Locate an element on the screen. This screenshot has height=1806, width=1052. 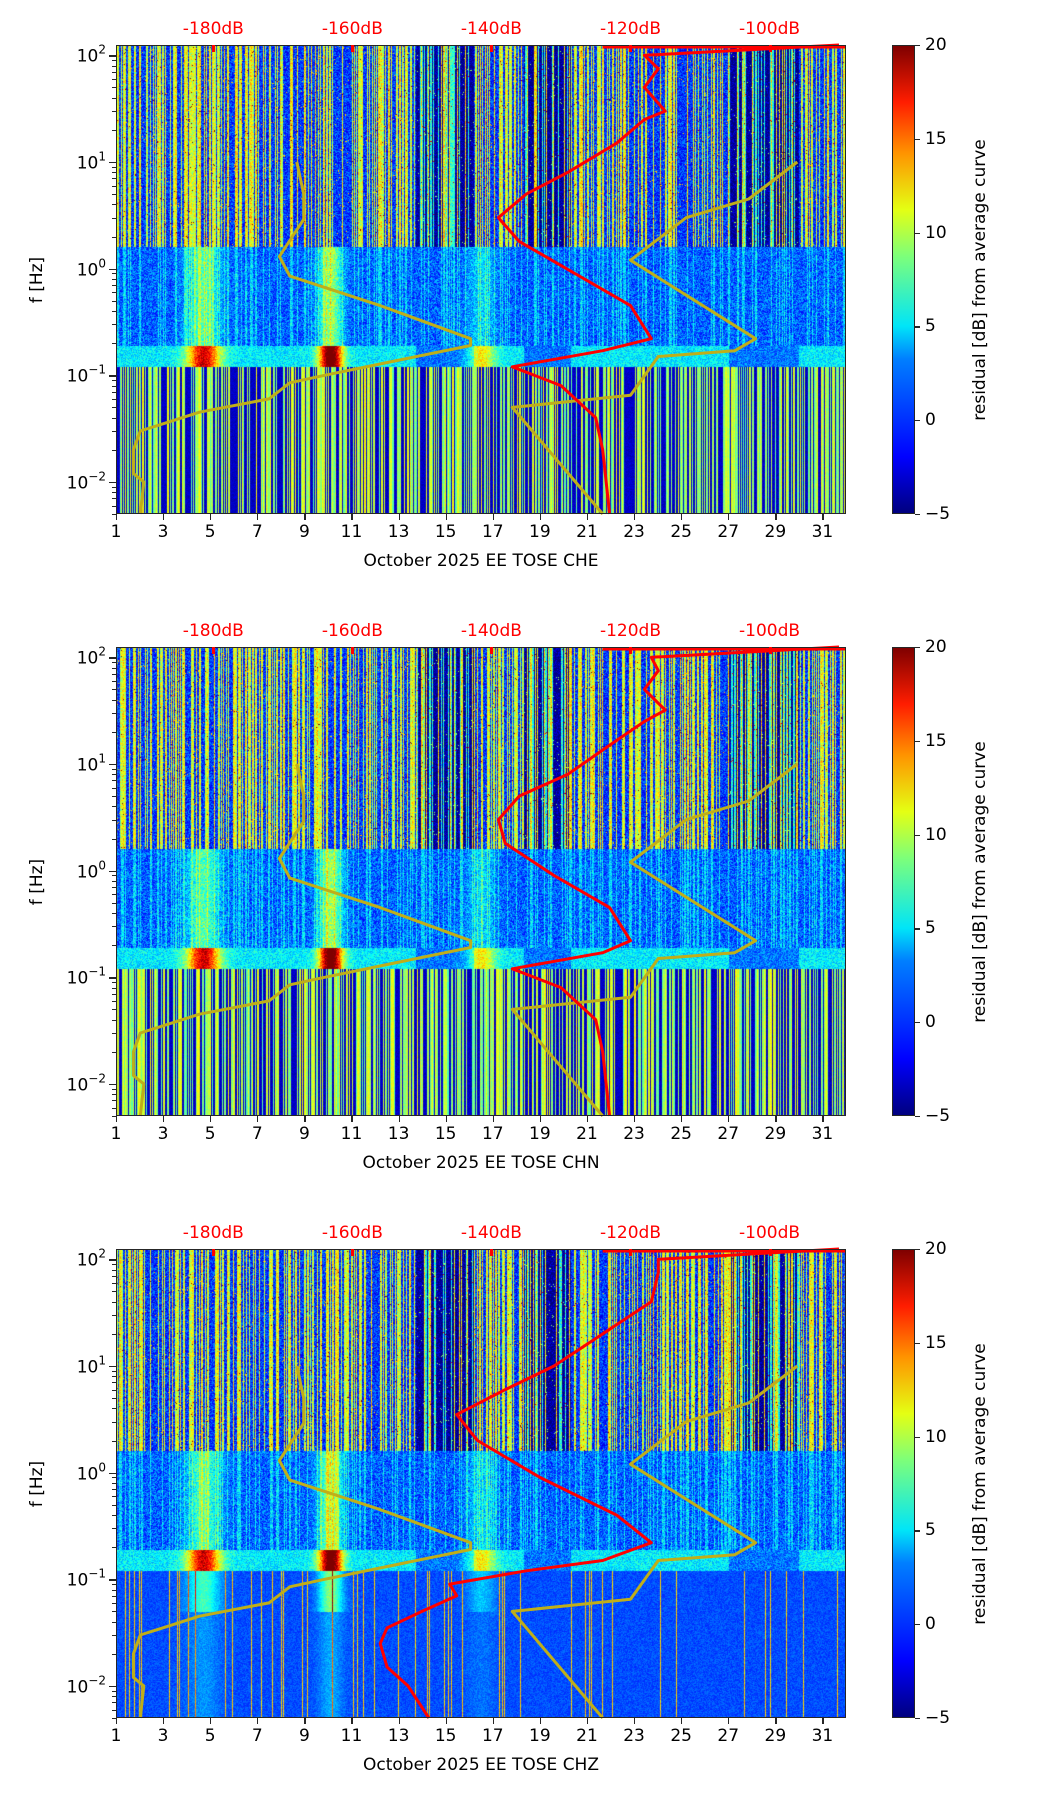
colorbar-tick-label: 15 is located at coordinates (936, 1342).